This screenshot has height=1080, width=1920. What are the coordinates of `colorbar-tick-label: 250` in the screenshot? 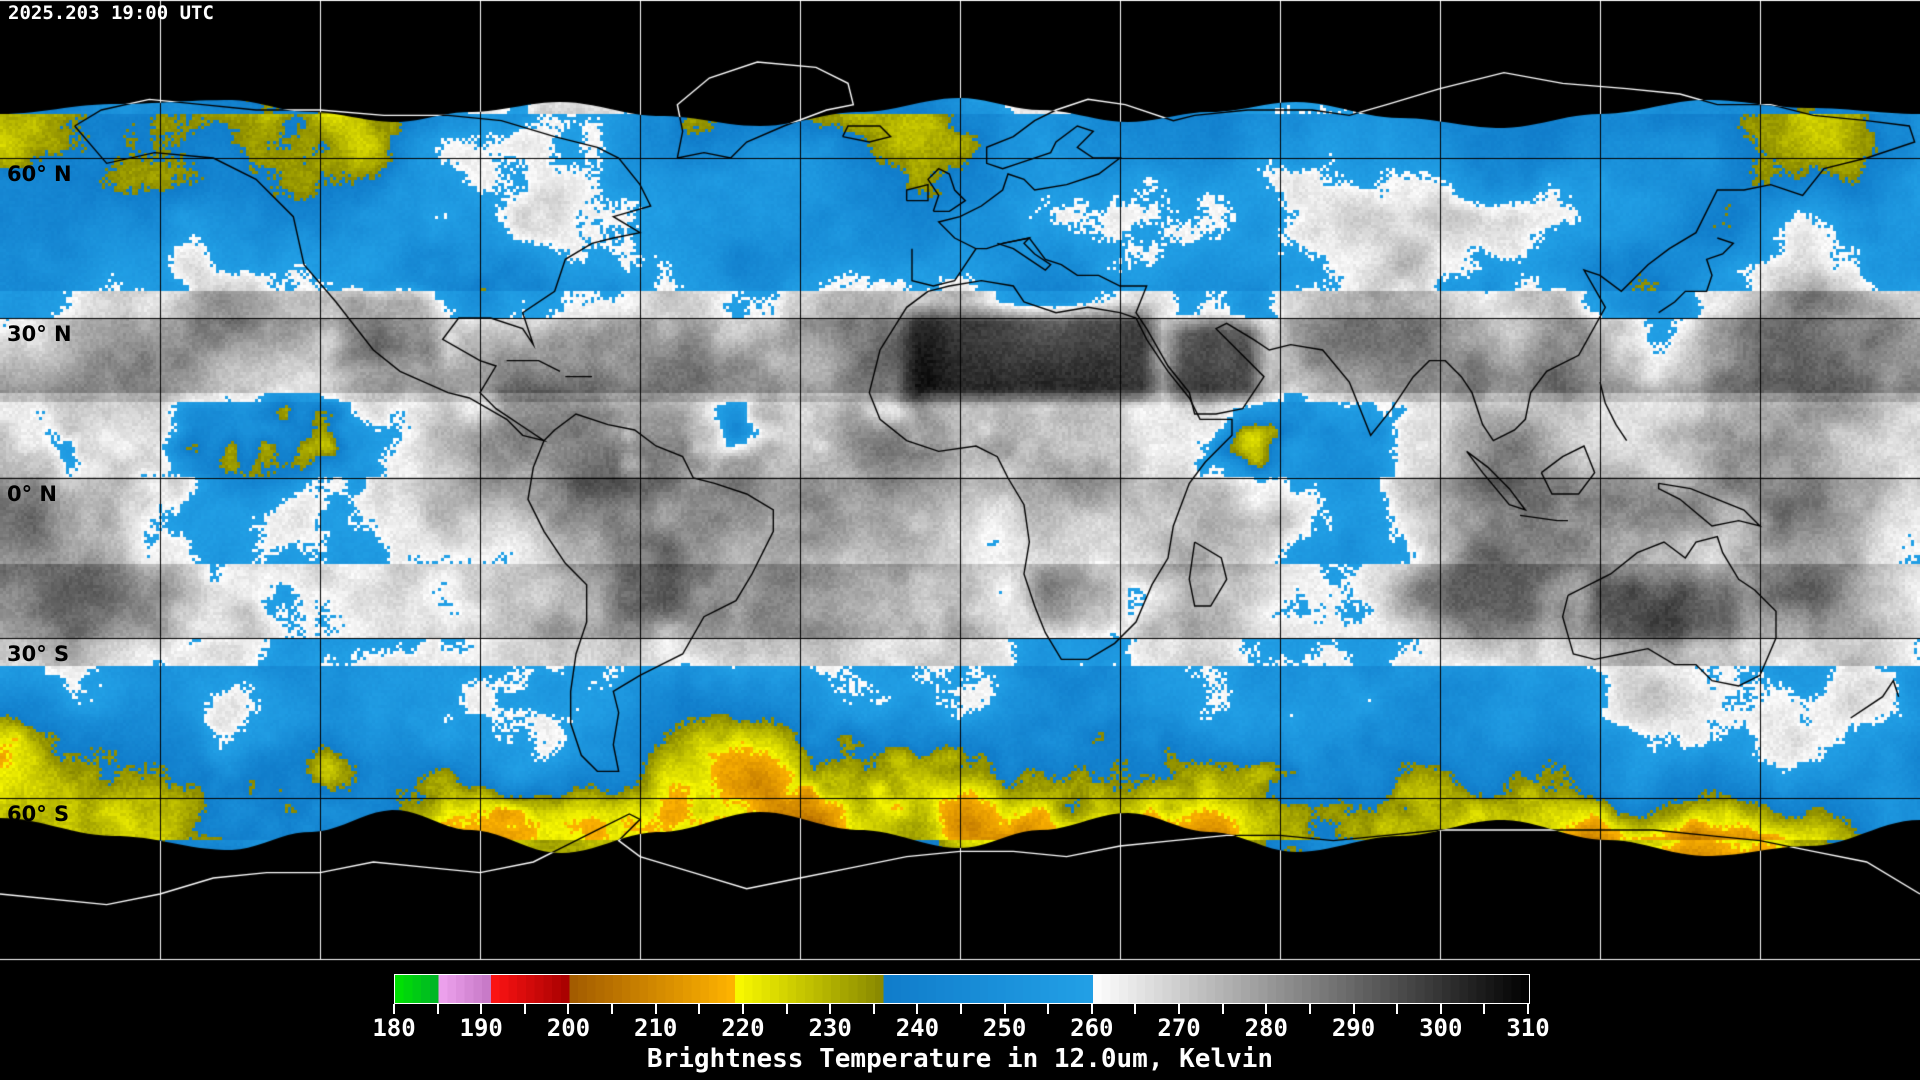 It's located at (1004, 1028).